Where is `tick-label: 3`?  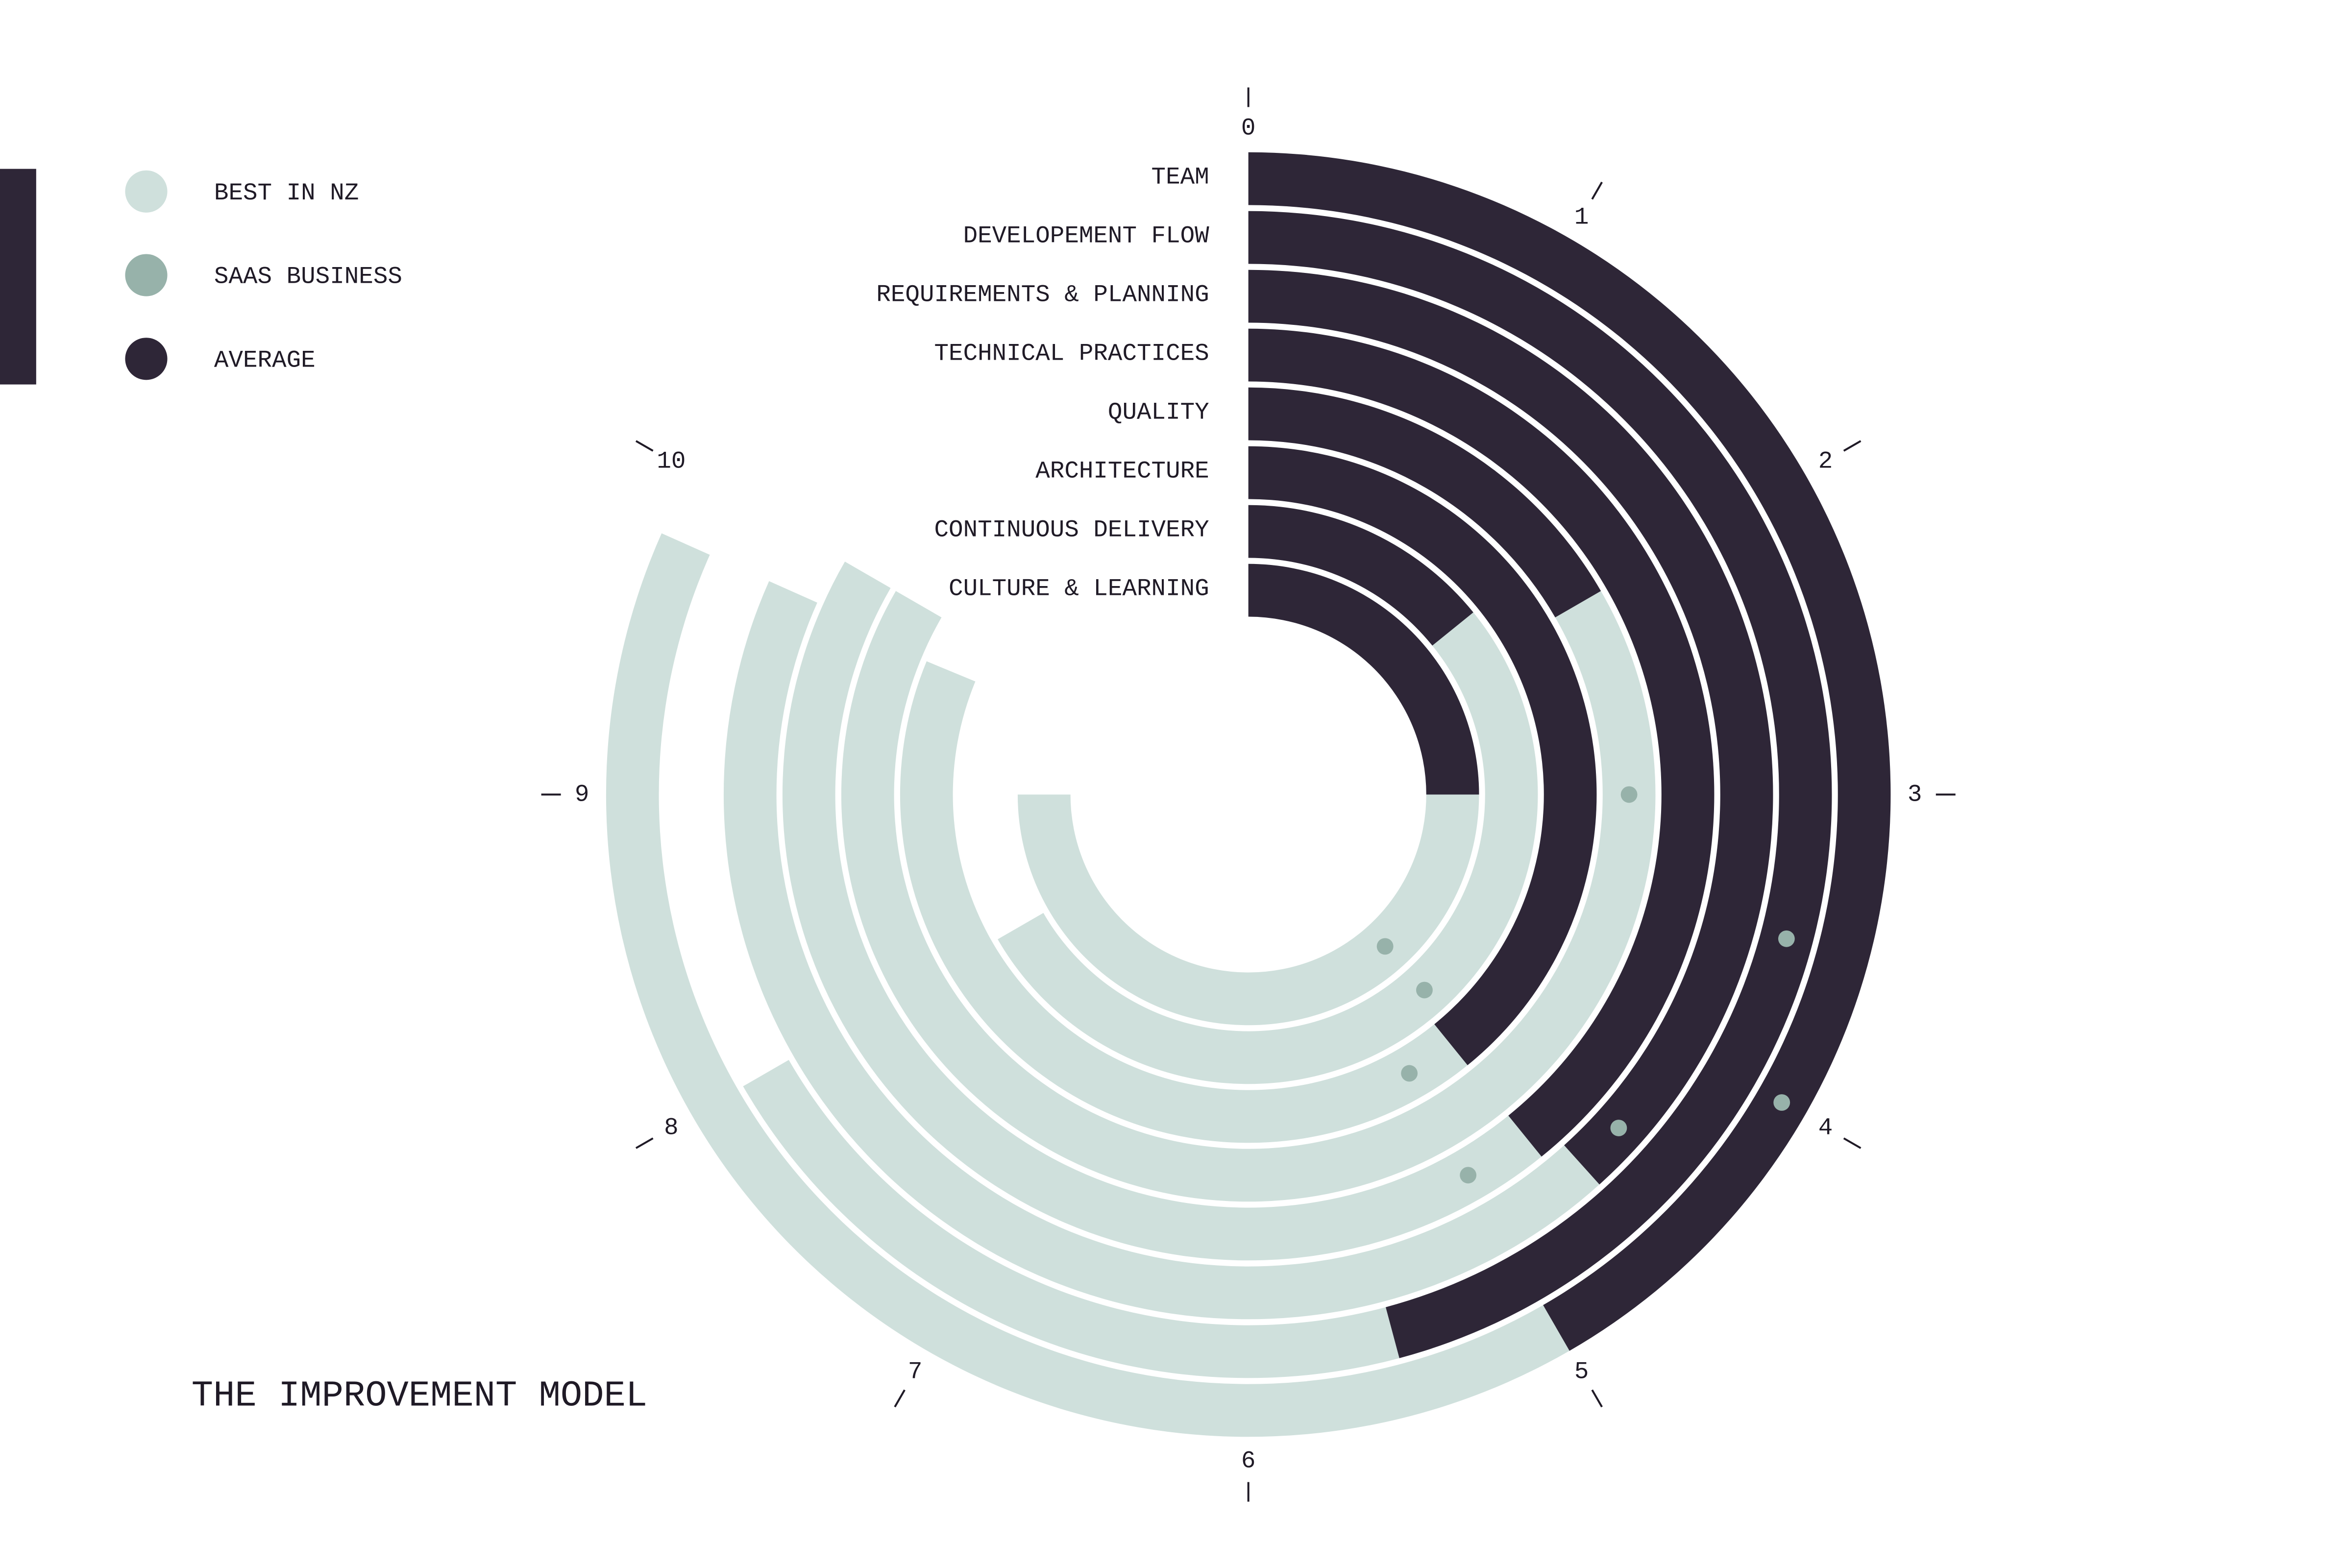
tick-label: 3 is located at coordinates (1915, 794).